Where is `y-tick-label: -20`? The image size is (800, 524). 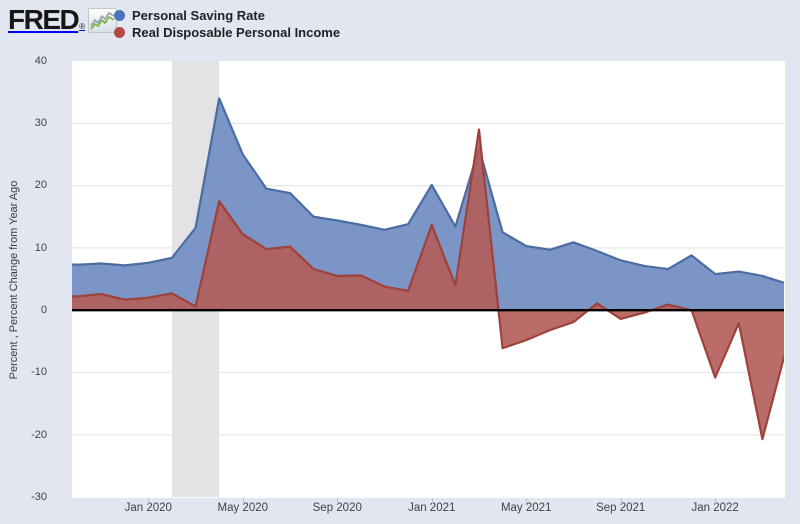 y-tick-label: -20 is located at coordinates (39, 434).